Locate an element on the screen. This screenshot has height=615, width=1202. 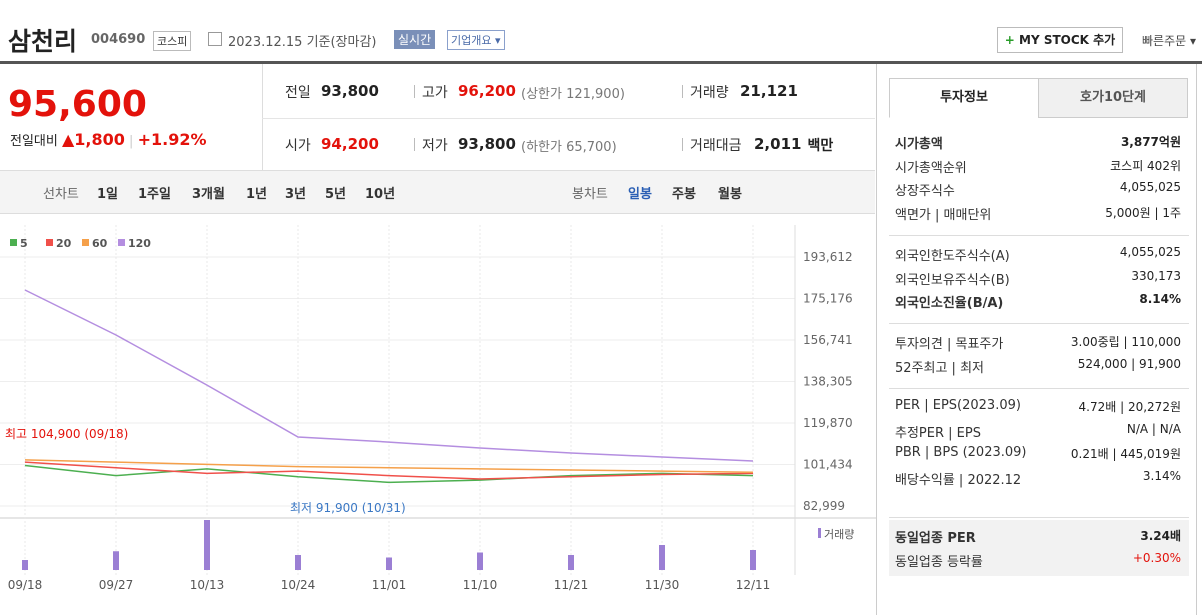
quote-label: 거래대금 is located at coordinates (716, 146).